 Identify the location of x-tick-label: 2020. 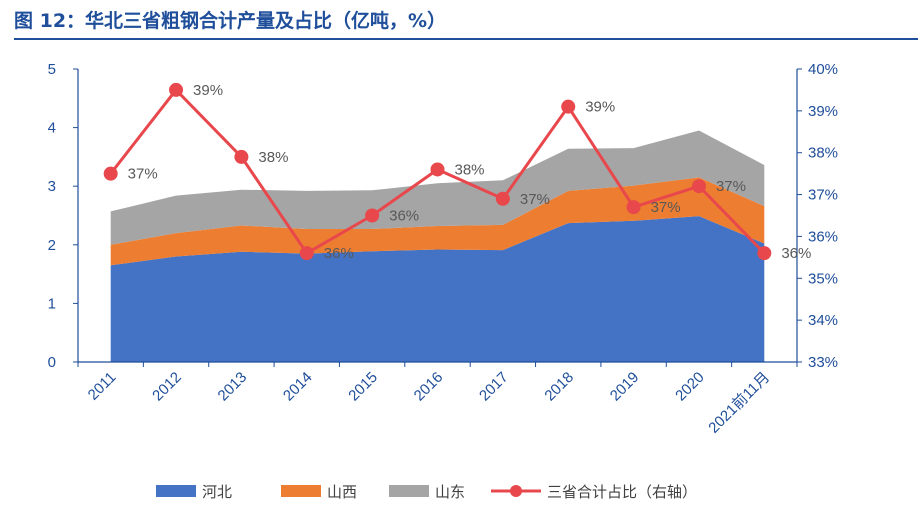
(690, 387).